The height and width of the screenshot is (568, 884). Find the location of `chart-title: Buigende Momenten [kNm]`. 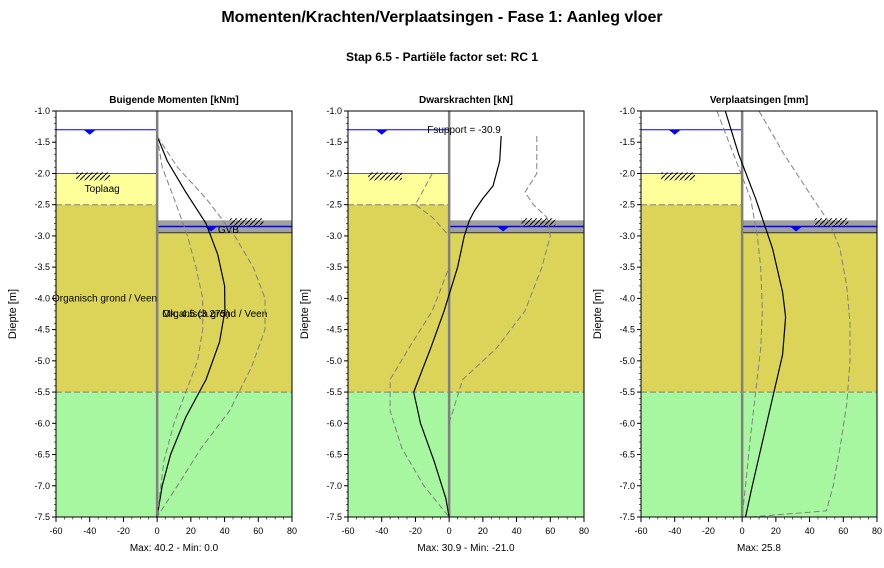

chart-title: Buigende Momenten [kNm] is located at coordinates (173, 100).